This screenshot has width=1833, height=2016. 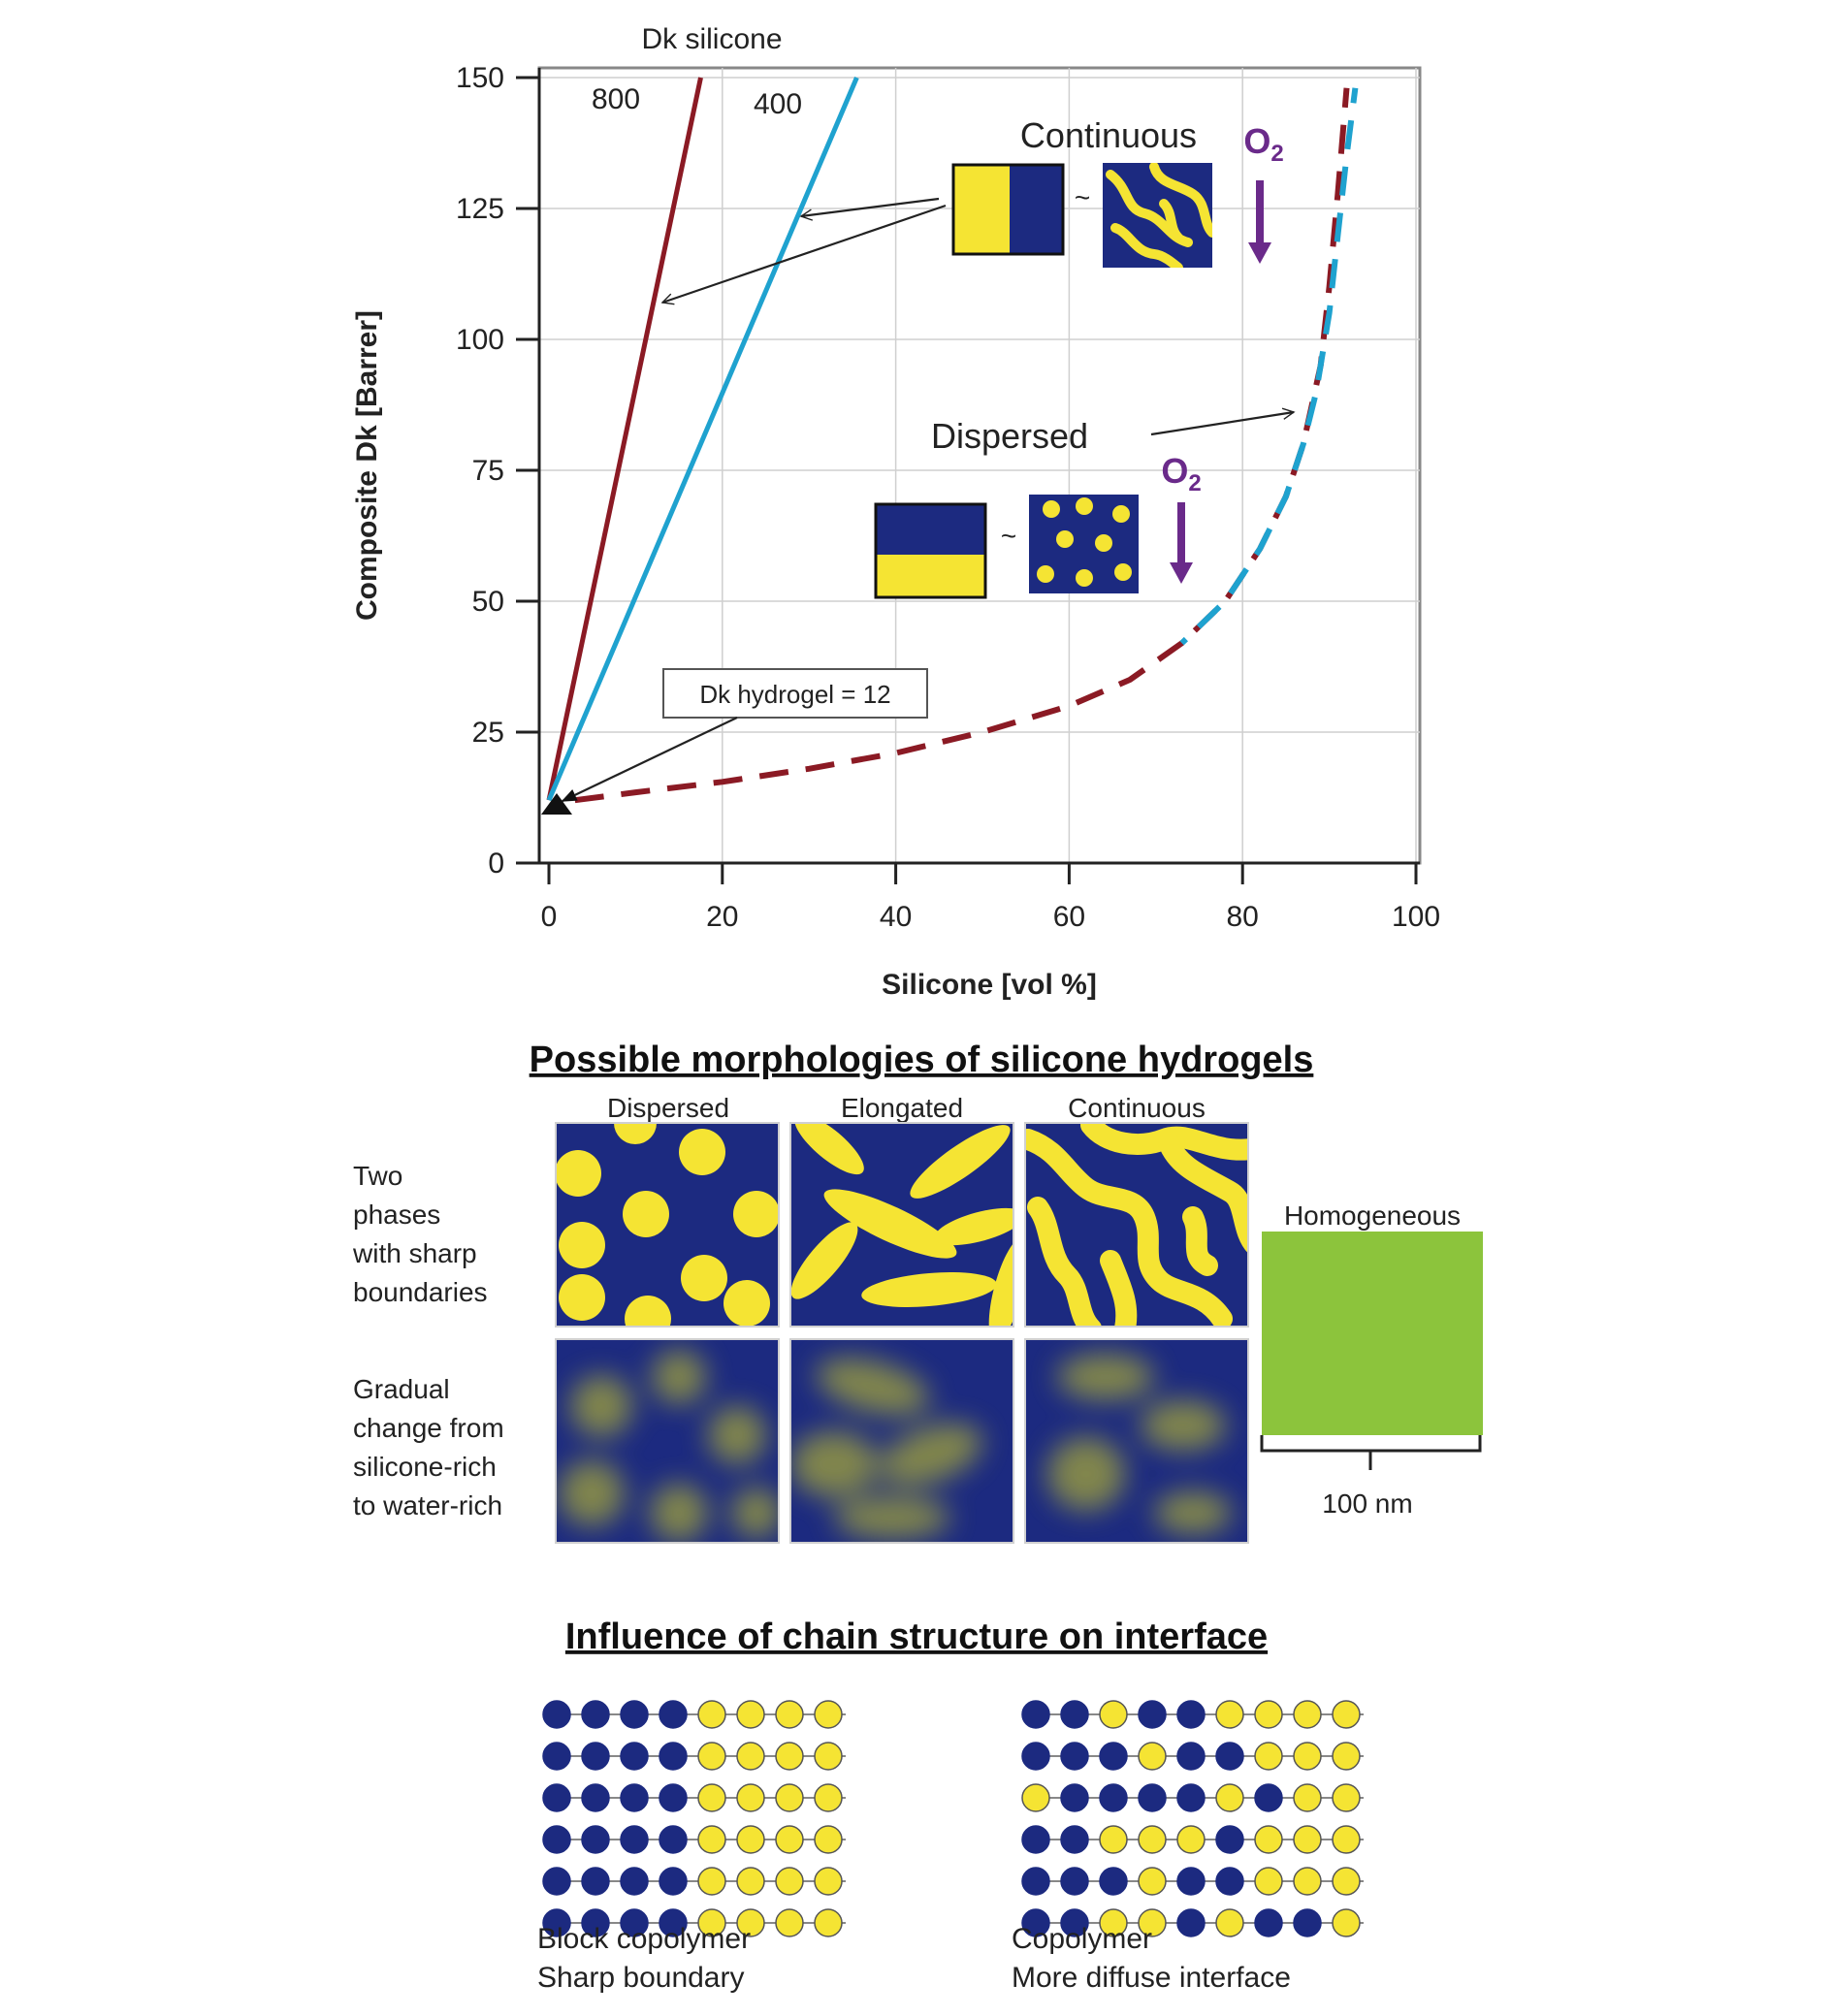 What do you see at coordinates (549, 917) in the screenshot?
I see `x-tick-label: 0` at bounding box center [549, 917].